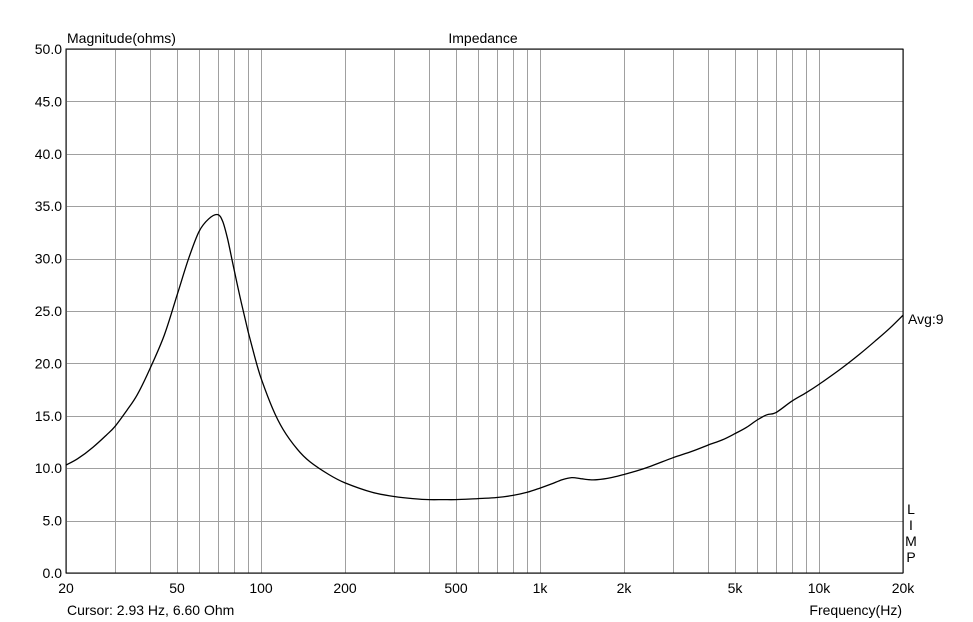  What do you see at coordinates (48, 101) in the screenshot?
I see `y-tick-label: 45.0` at bounding box center [48, 101].